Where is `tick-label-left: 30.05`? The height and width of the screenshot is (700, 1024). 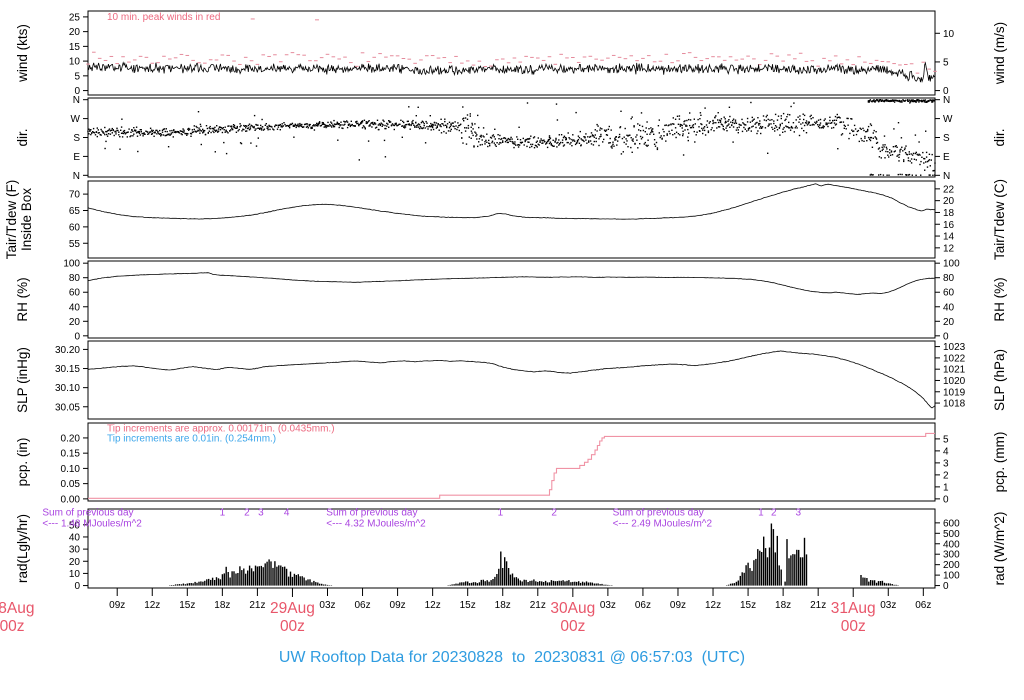 tick-label-left: 30.05 is located at coordinates (67, 407).